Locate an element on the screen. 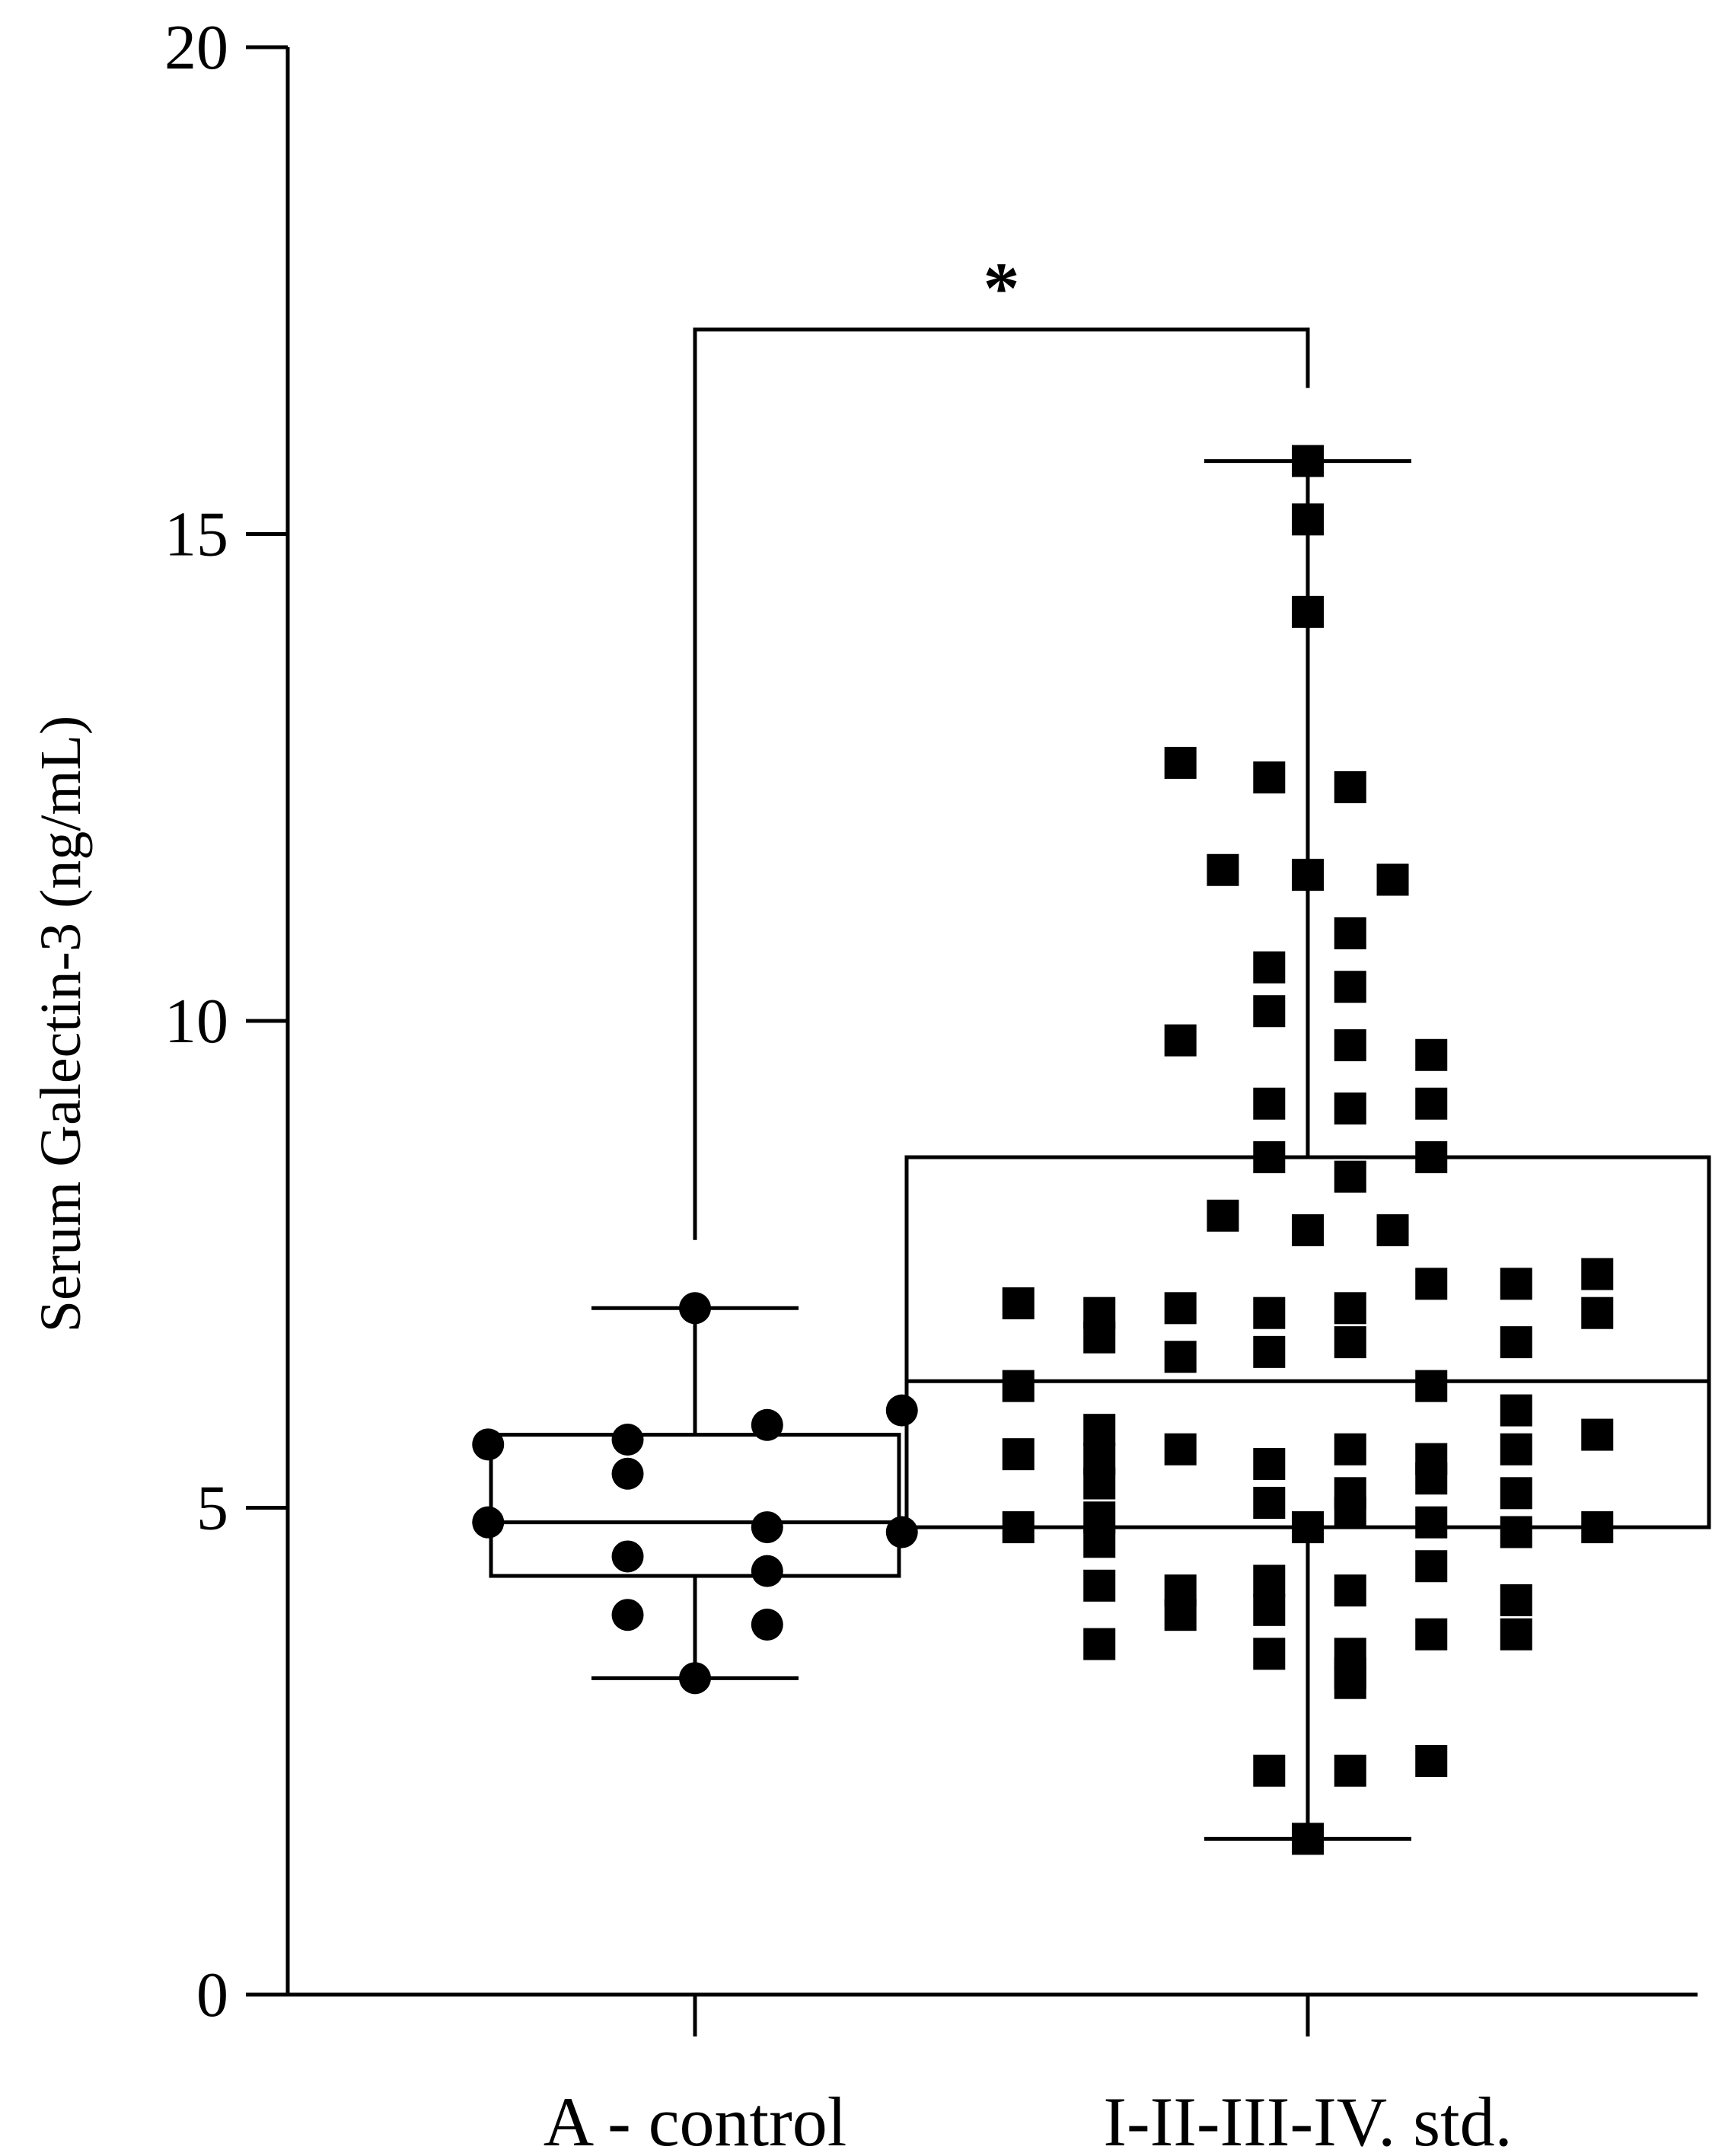 The height and width of the screenshot is (2156, 1728). x-tick-label: I-II-III-IV. std. is located at coordinates (1308, 2119).